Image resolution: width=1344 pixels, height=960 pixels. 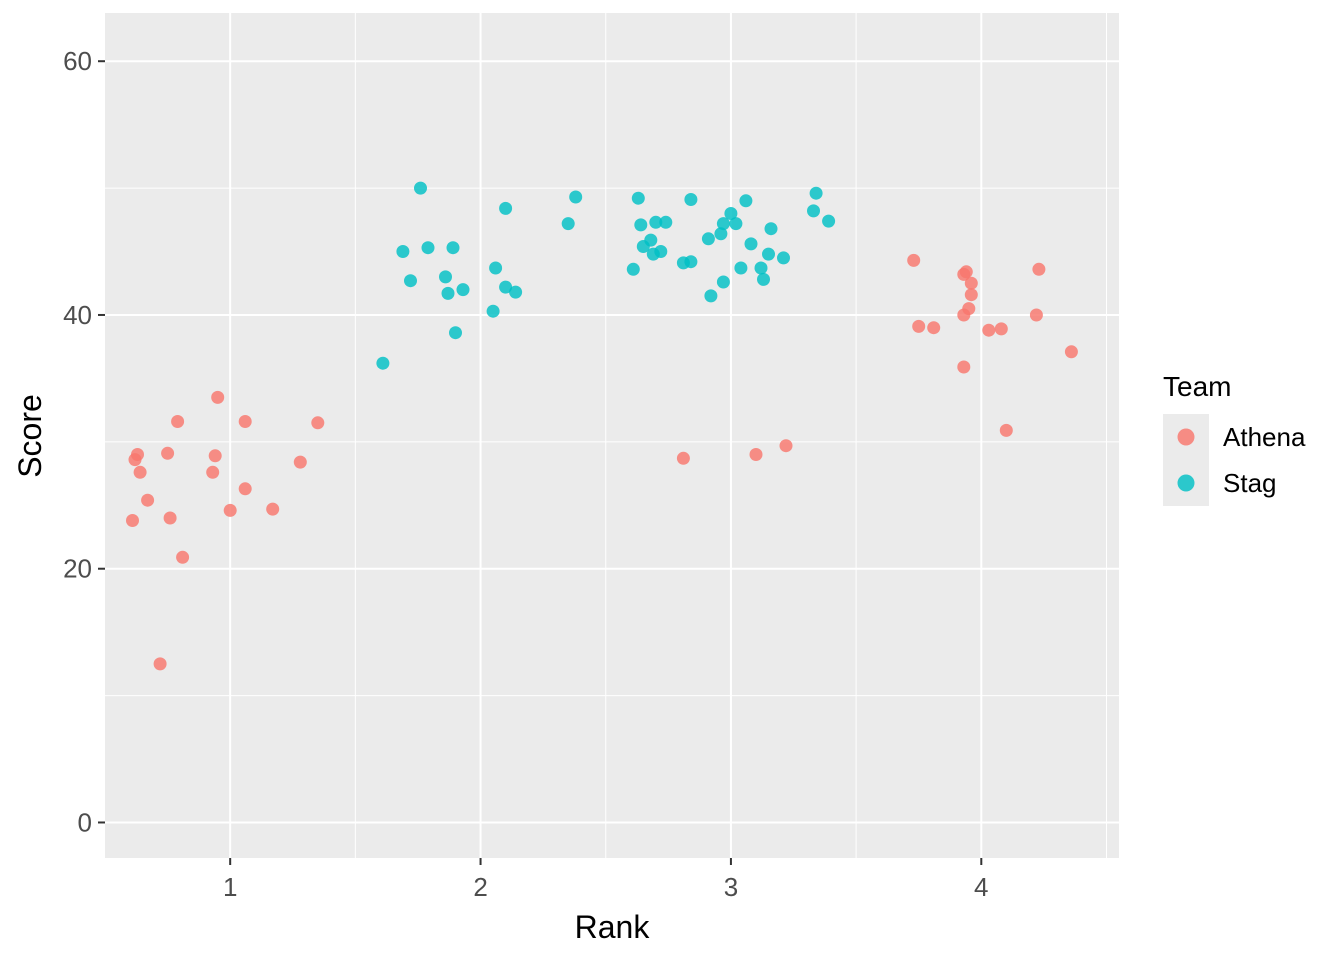 I want to click on y-axis-title: Score, so click(x=30, y=436).